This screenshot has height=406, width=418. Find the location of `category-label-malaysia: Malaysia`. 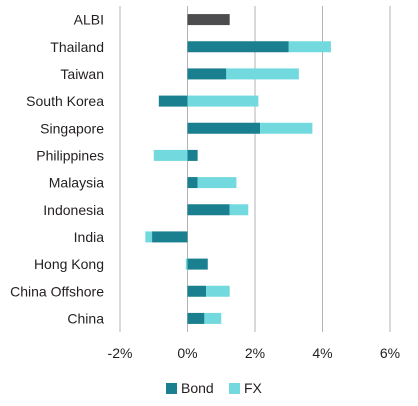

category-label-malaysia: Malaysia is located at coordinates (76, 183).